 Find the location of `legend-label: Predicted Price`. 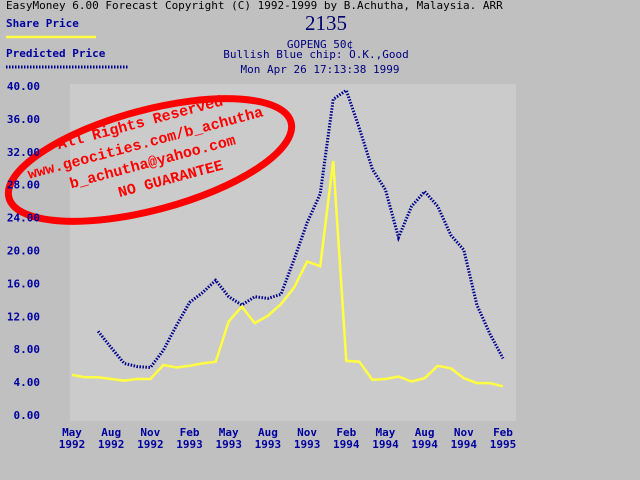

legend-label: Predicted Price is located at coordinates (56, 53).